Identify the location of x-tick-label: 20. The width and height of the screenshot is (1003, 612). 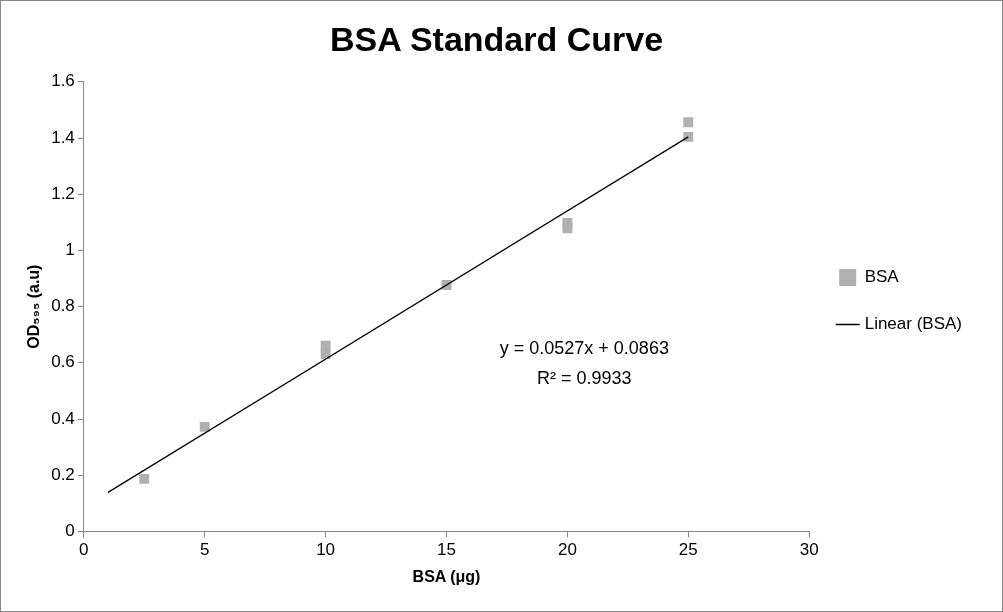
(567, 550).